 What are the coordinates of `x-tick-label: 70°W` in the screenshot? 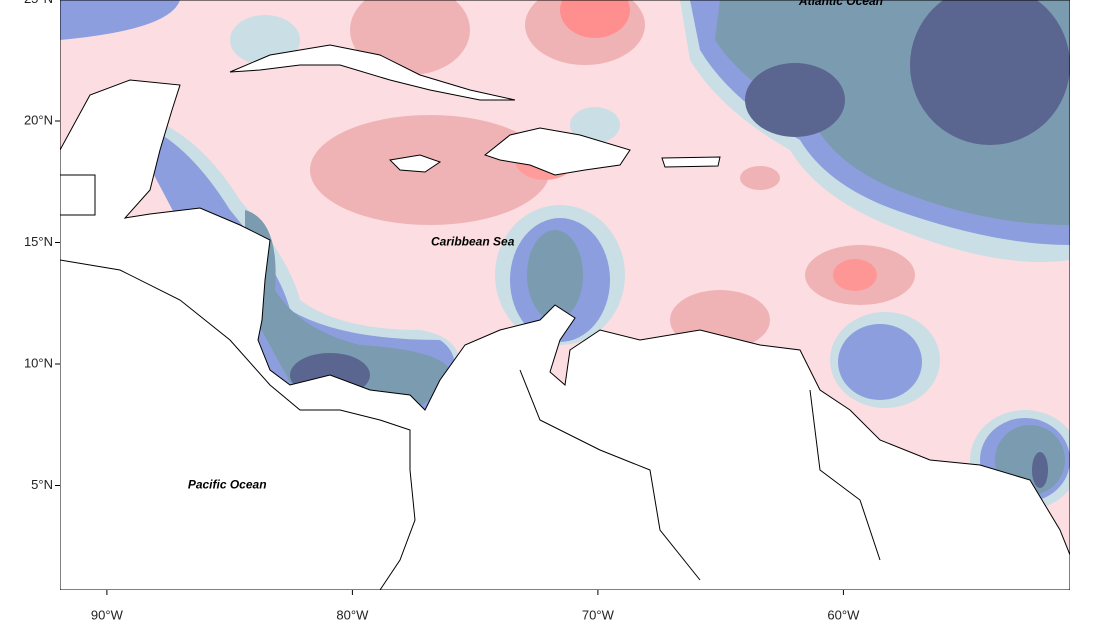 It's located at (598, 614).